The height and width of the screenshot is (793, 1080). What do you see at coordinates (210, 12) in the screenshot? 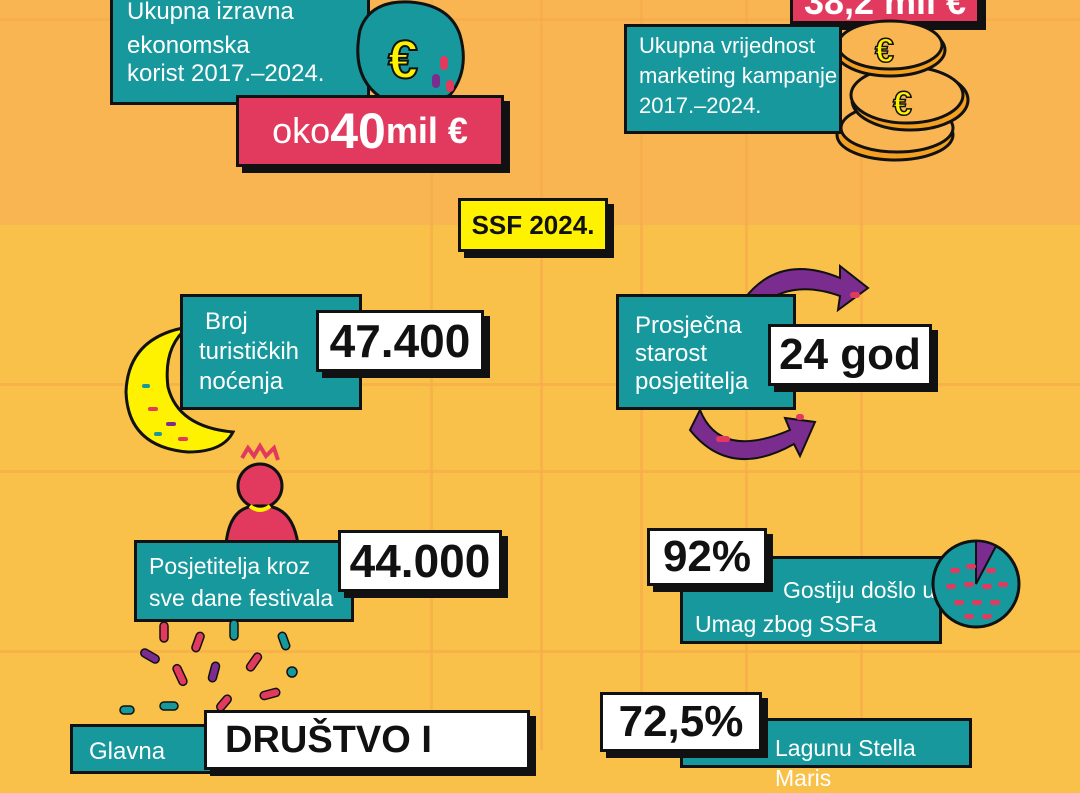
I see `economic-label-line-1: Ukupna izravna` at bounding box center [210, 12].